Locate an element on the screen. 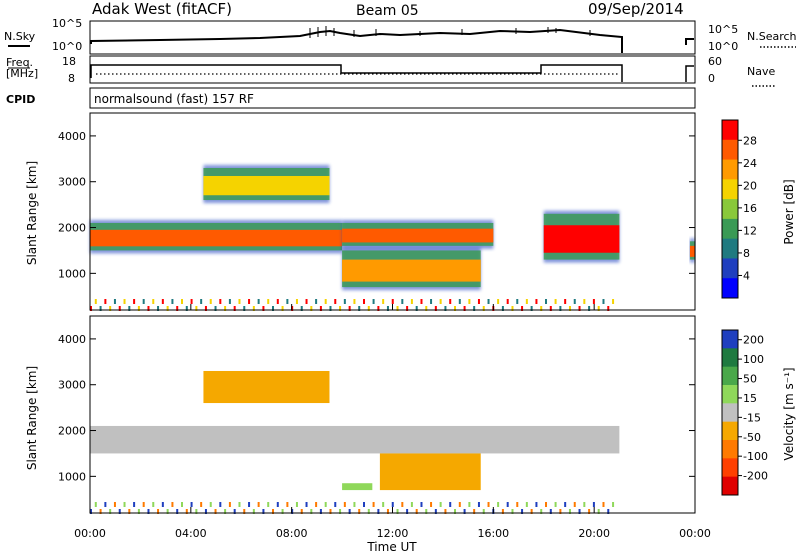 This screenshot has width=800, height=554. nsky-spikes is located at coordinates (450, 32).